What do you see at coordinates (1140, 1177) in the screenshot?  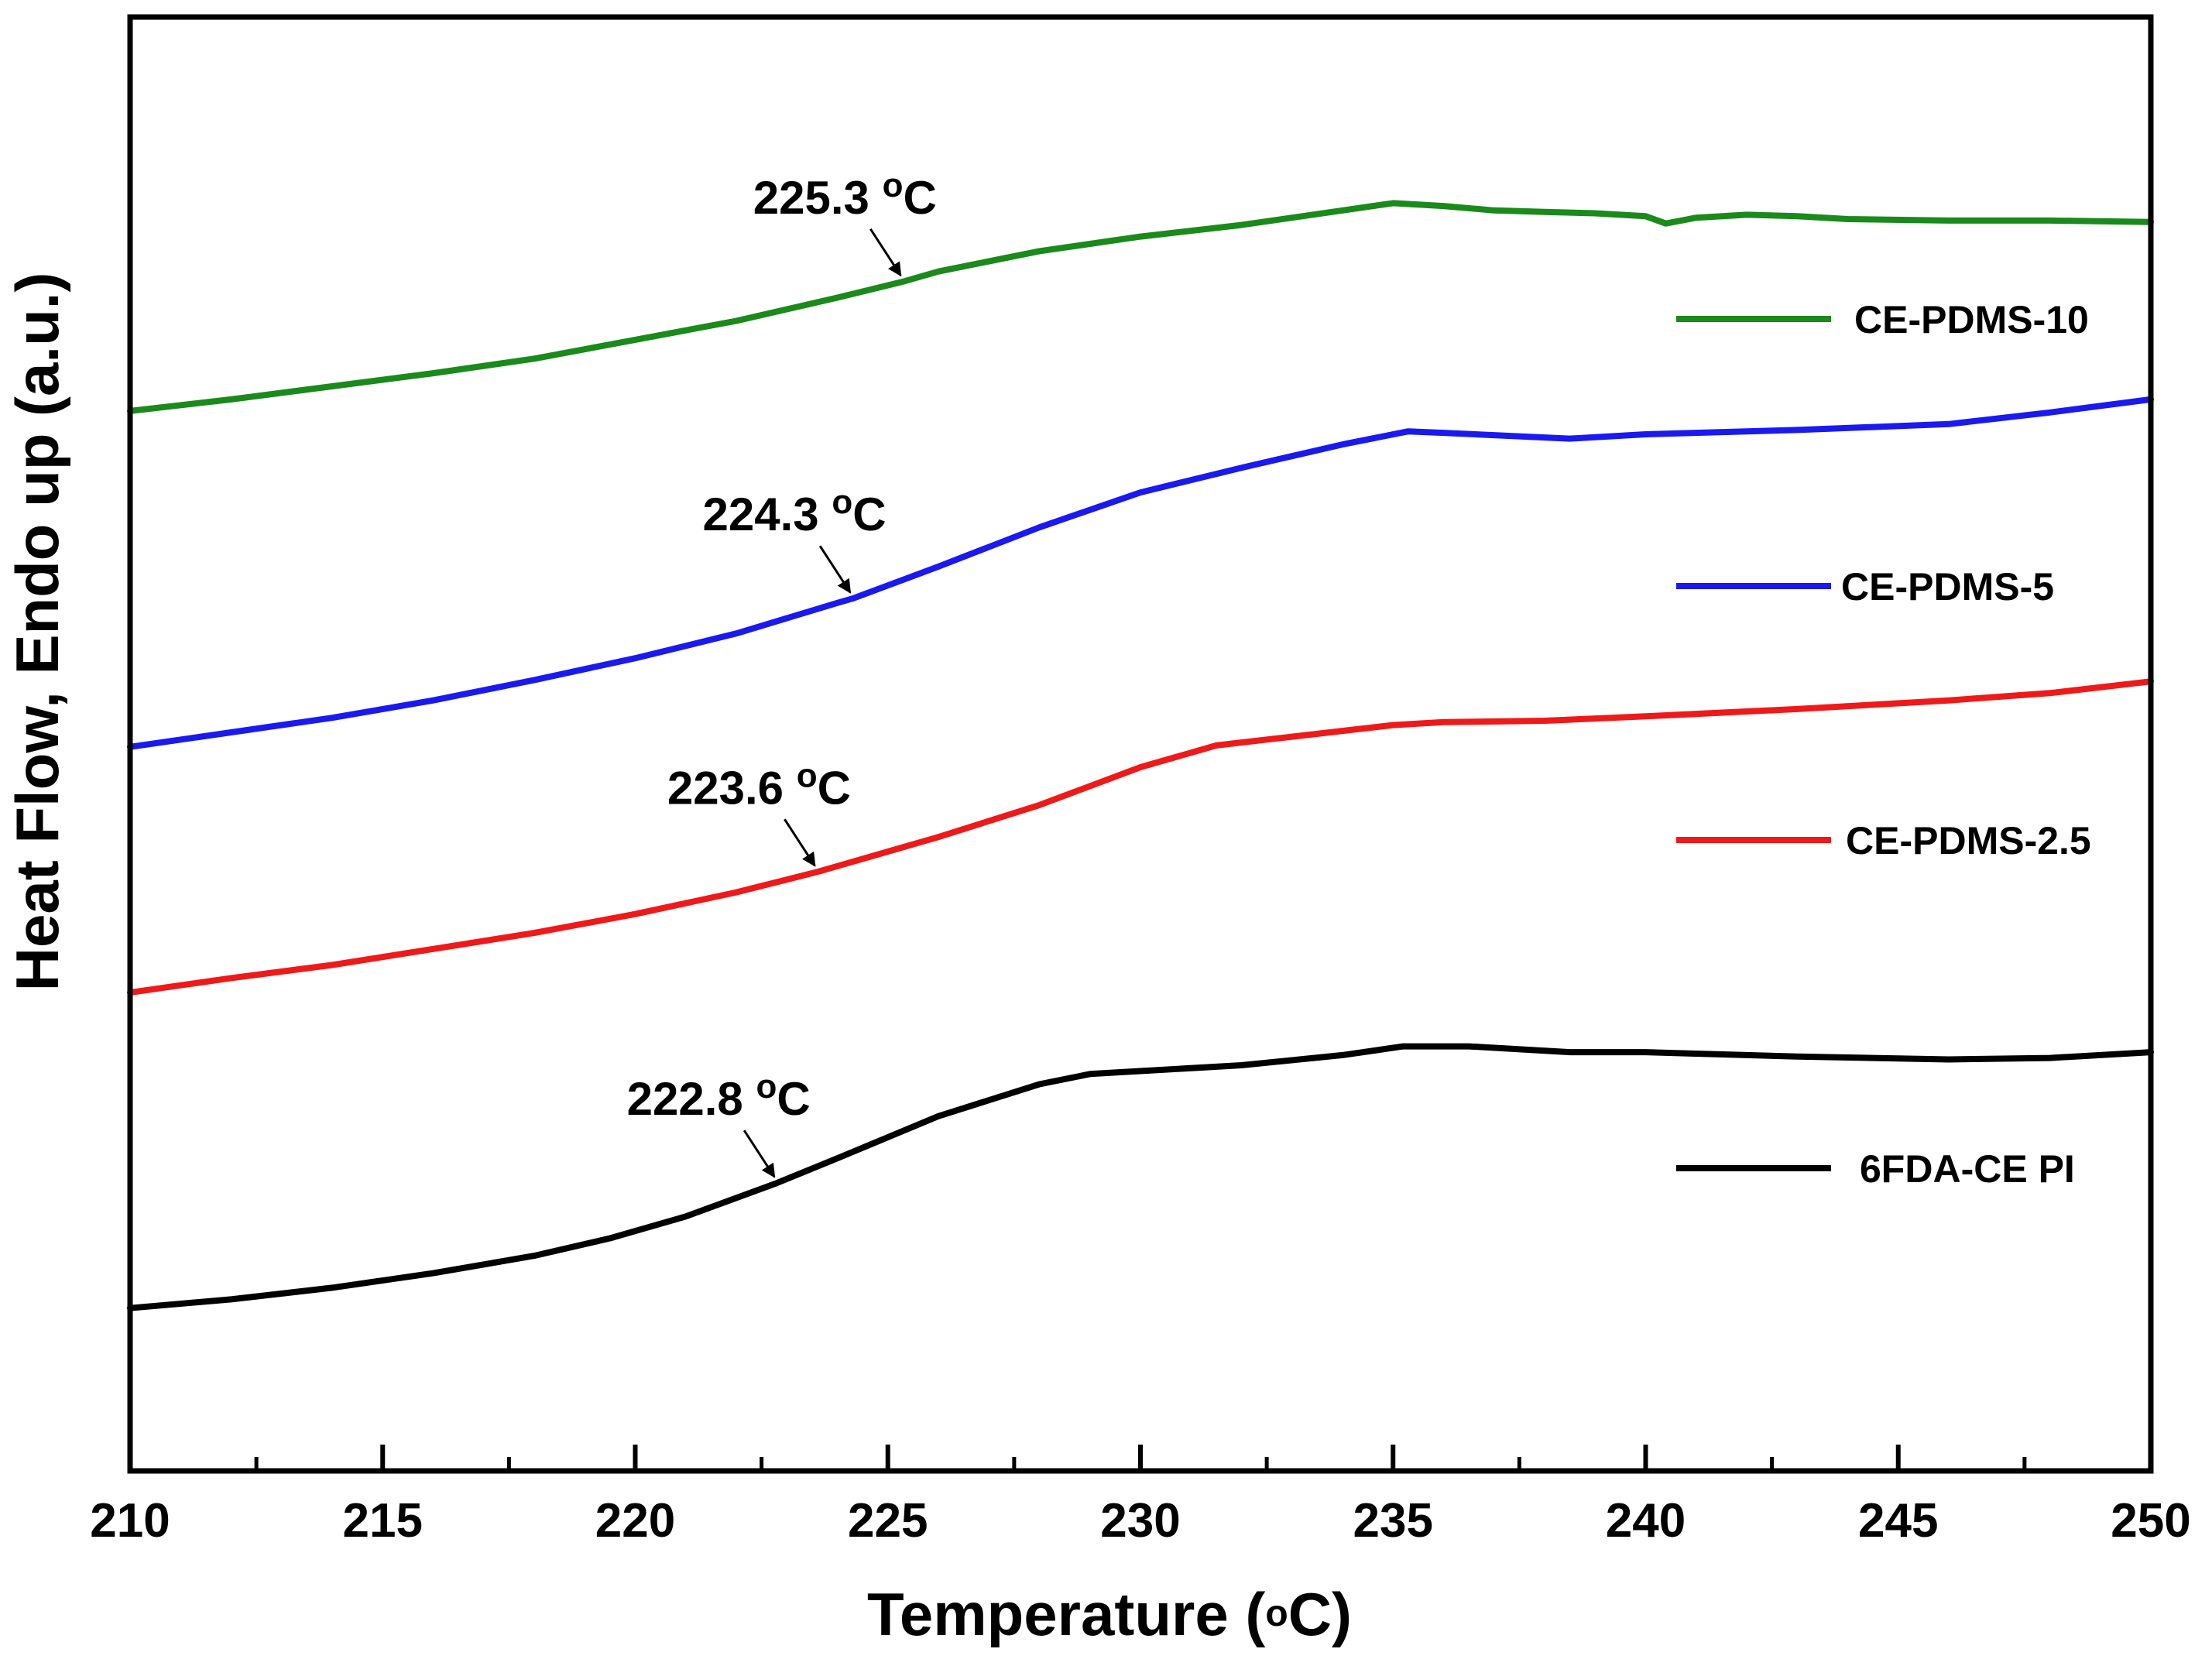 I see `series-line-6fda-ce-pi` at bounding box center [1140, 1177].